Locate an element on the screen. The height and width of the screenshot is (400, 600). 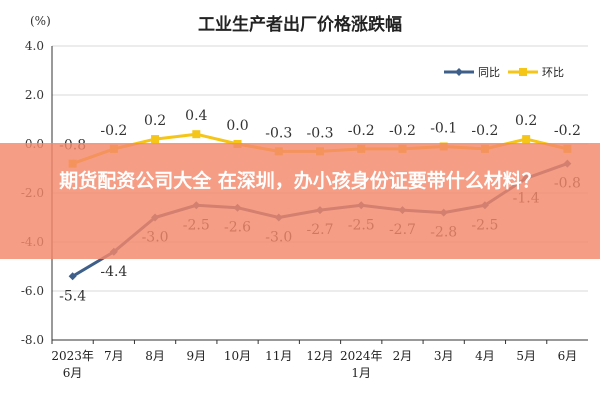
x-tick-label: 12月 is located at coordinates (319, 356).